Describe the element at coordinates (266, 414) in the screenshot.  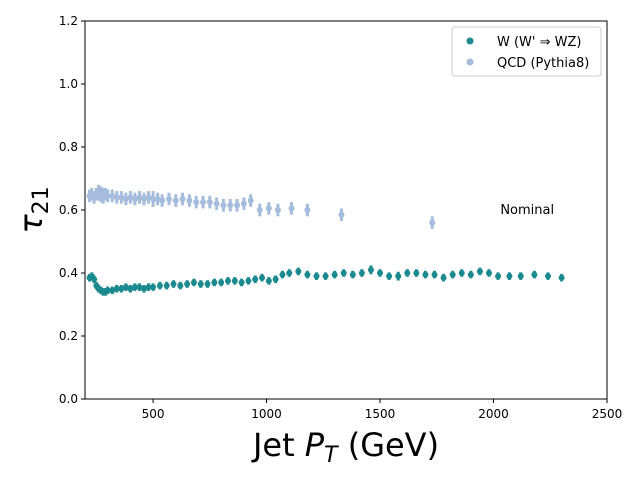
I see `x-tick-label: 1000` at that location.